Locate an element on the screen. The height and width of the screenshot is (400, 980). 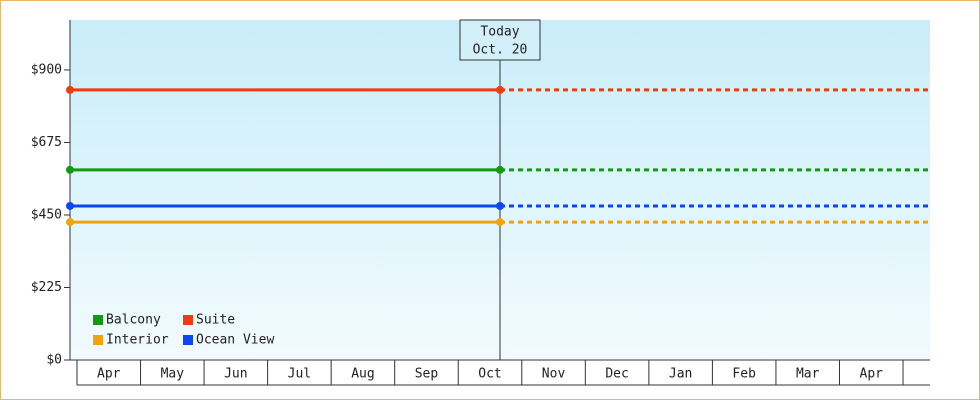
y-tick-label: $225 is located at coordinates (46, 287).